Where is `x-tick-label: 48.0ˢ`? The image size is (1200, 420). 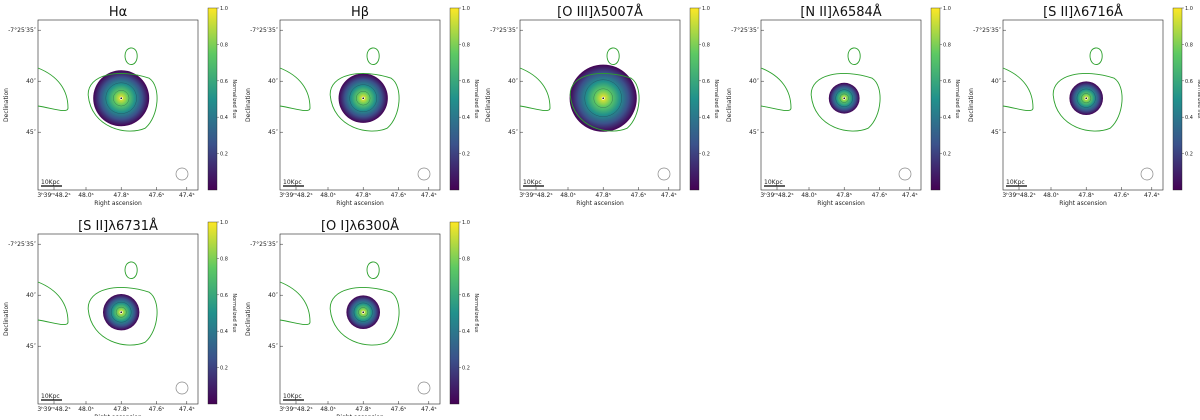 x-tick-label: 48.0ˢ is located at coordinates (328, 195).